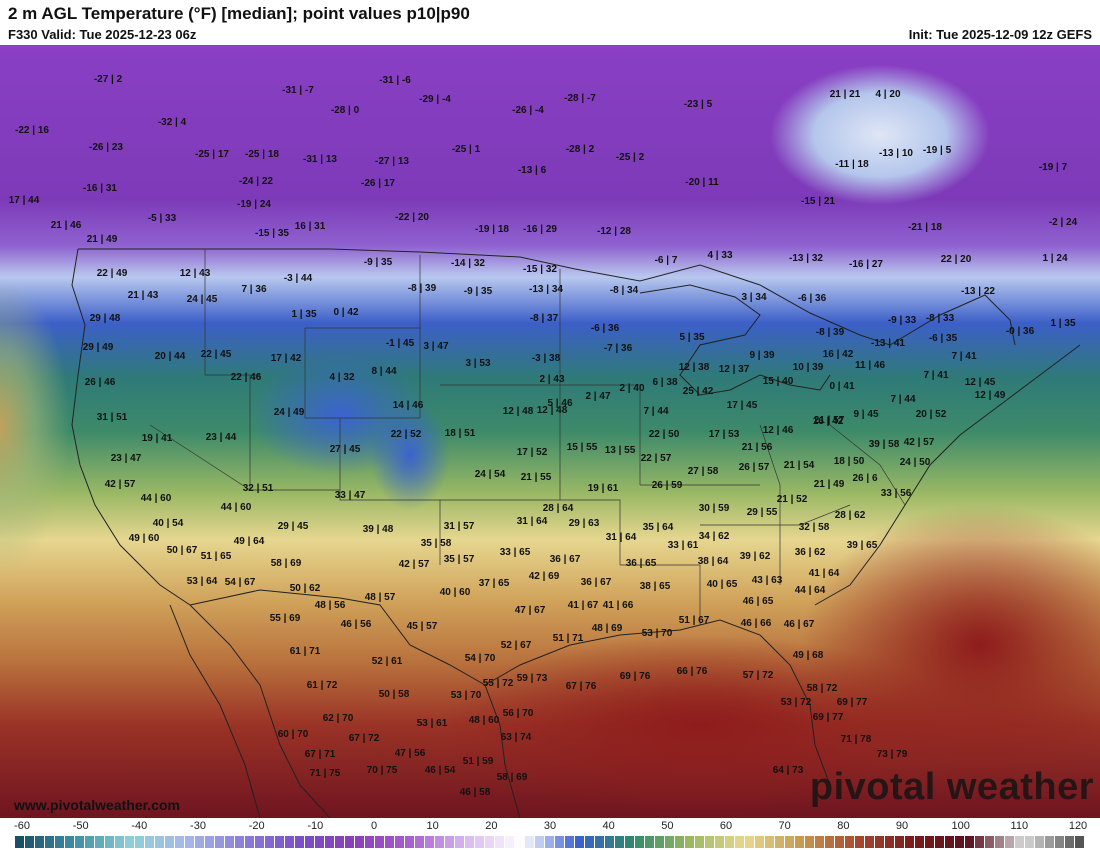  What do you see at coordinates (475, 792) in the screenshot?
I see `point-value-label: 46 | 58` at bounding box center [475, 792].